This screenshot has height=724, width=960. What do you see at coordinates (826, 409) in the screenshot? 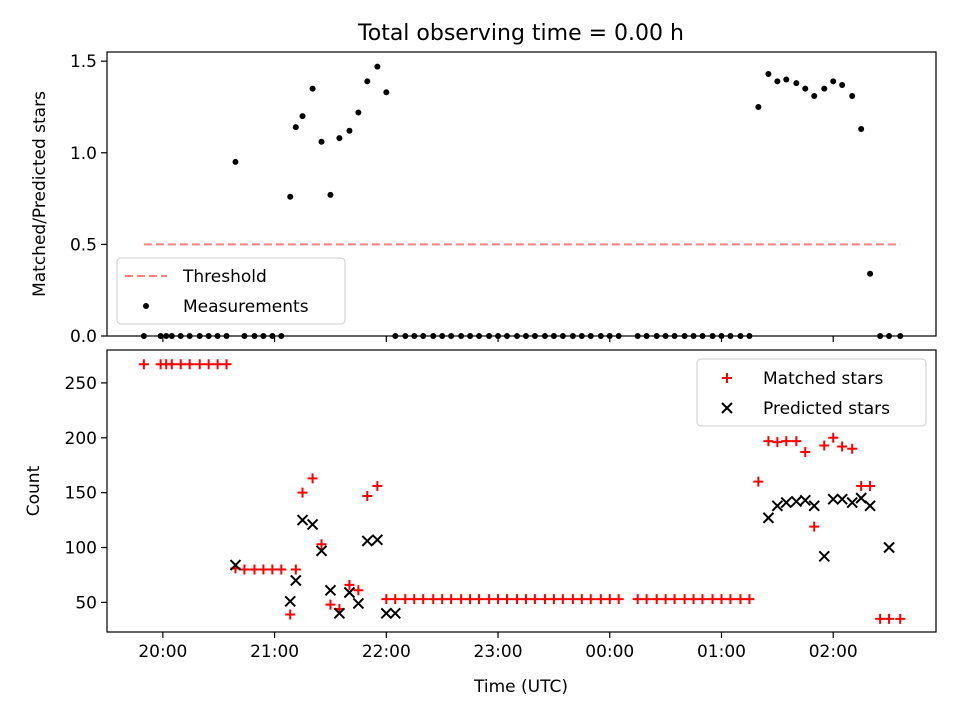
I see `legend-predicted-label: Predicted stars` at bounding box center [826, 409].